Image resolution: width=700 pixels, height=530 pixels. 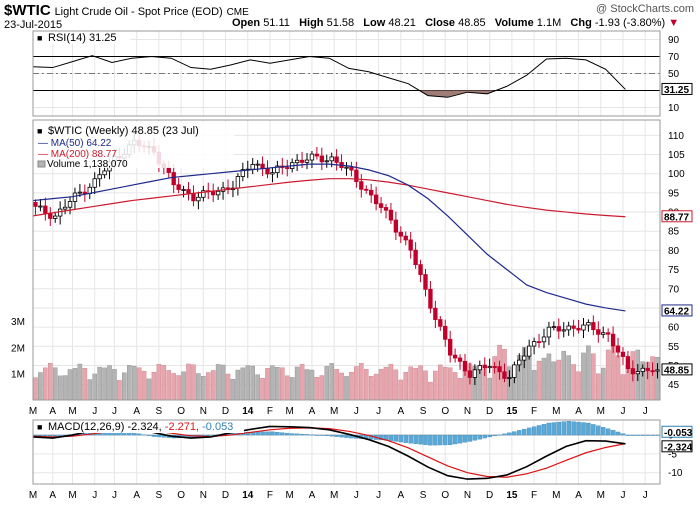 I want to click on symbol: $WTIC, so click(x=27, y=10).